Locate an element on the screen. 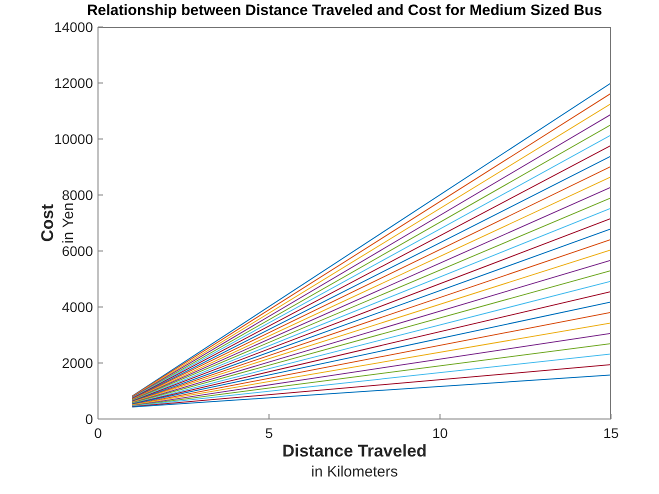 The image size is (659, 494). y-tick-label: 4000 is located at coordinates (78, 306).